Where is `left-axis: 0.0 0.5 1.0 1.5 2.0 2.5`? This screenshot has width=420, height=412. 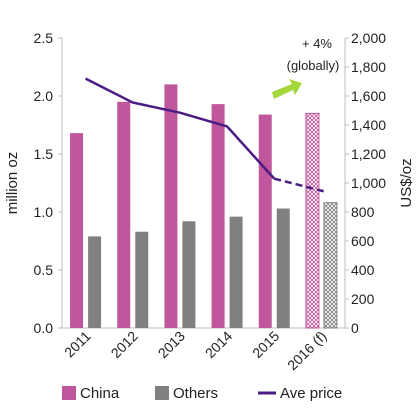 left-axis: 0.0 0.5 1.0 1.5 2.0 2.5 is located at coordinates (48, 183).